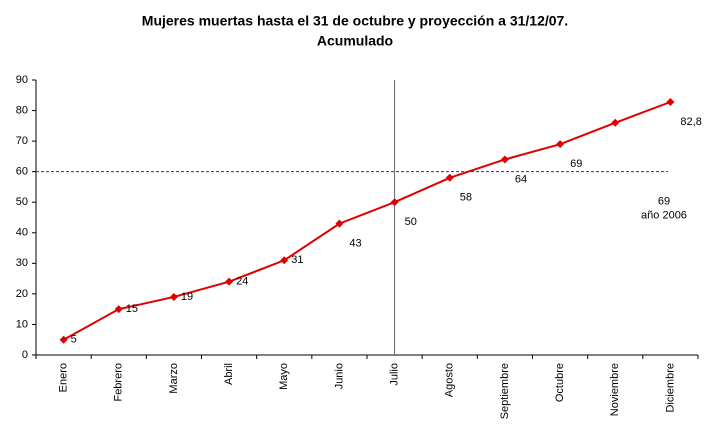 Image resolution: width=710 pixels, height=434 pixels. I want to click on y-tick-label: 0, so click(25, 355).